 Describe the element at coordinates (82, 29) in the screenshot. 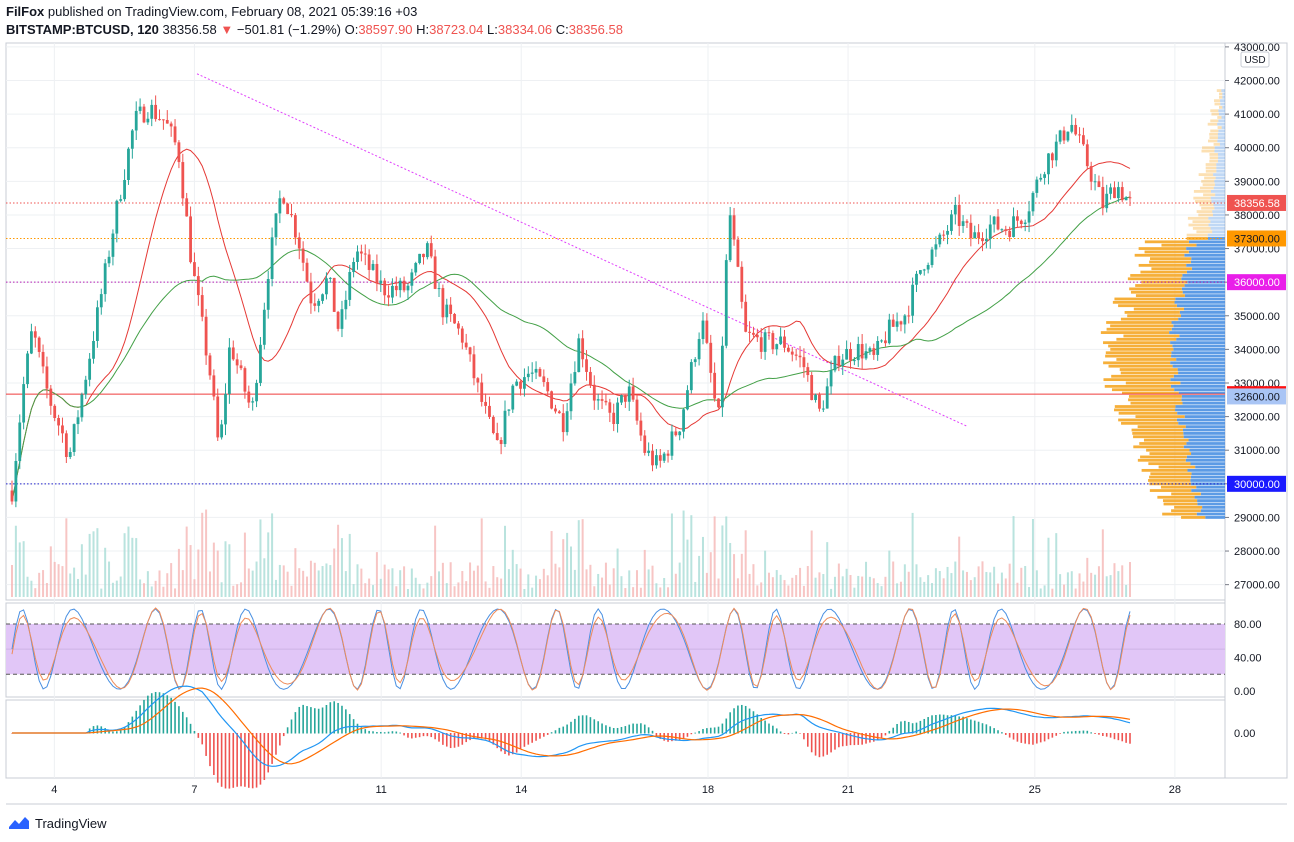

I see `symbol-label: BITSTAMP:BTCUSD, 120` at that location.